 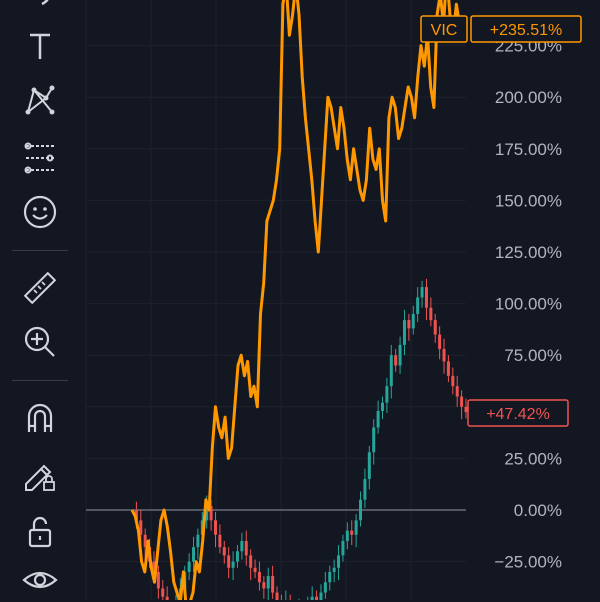 I want to click on brush-icon, so click(x=40, y=11).